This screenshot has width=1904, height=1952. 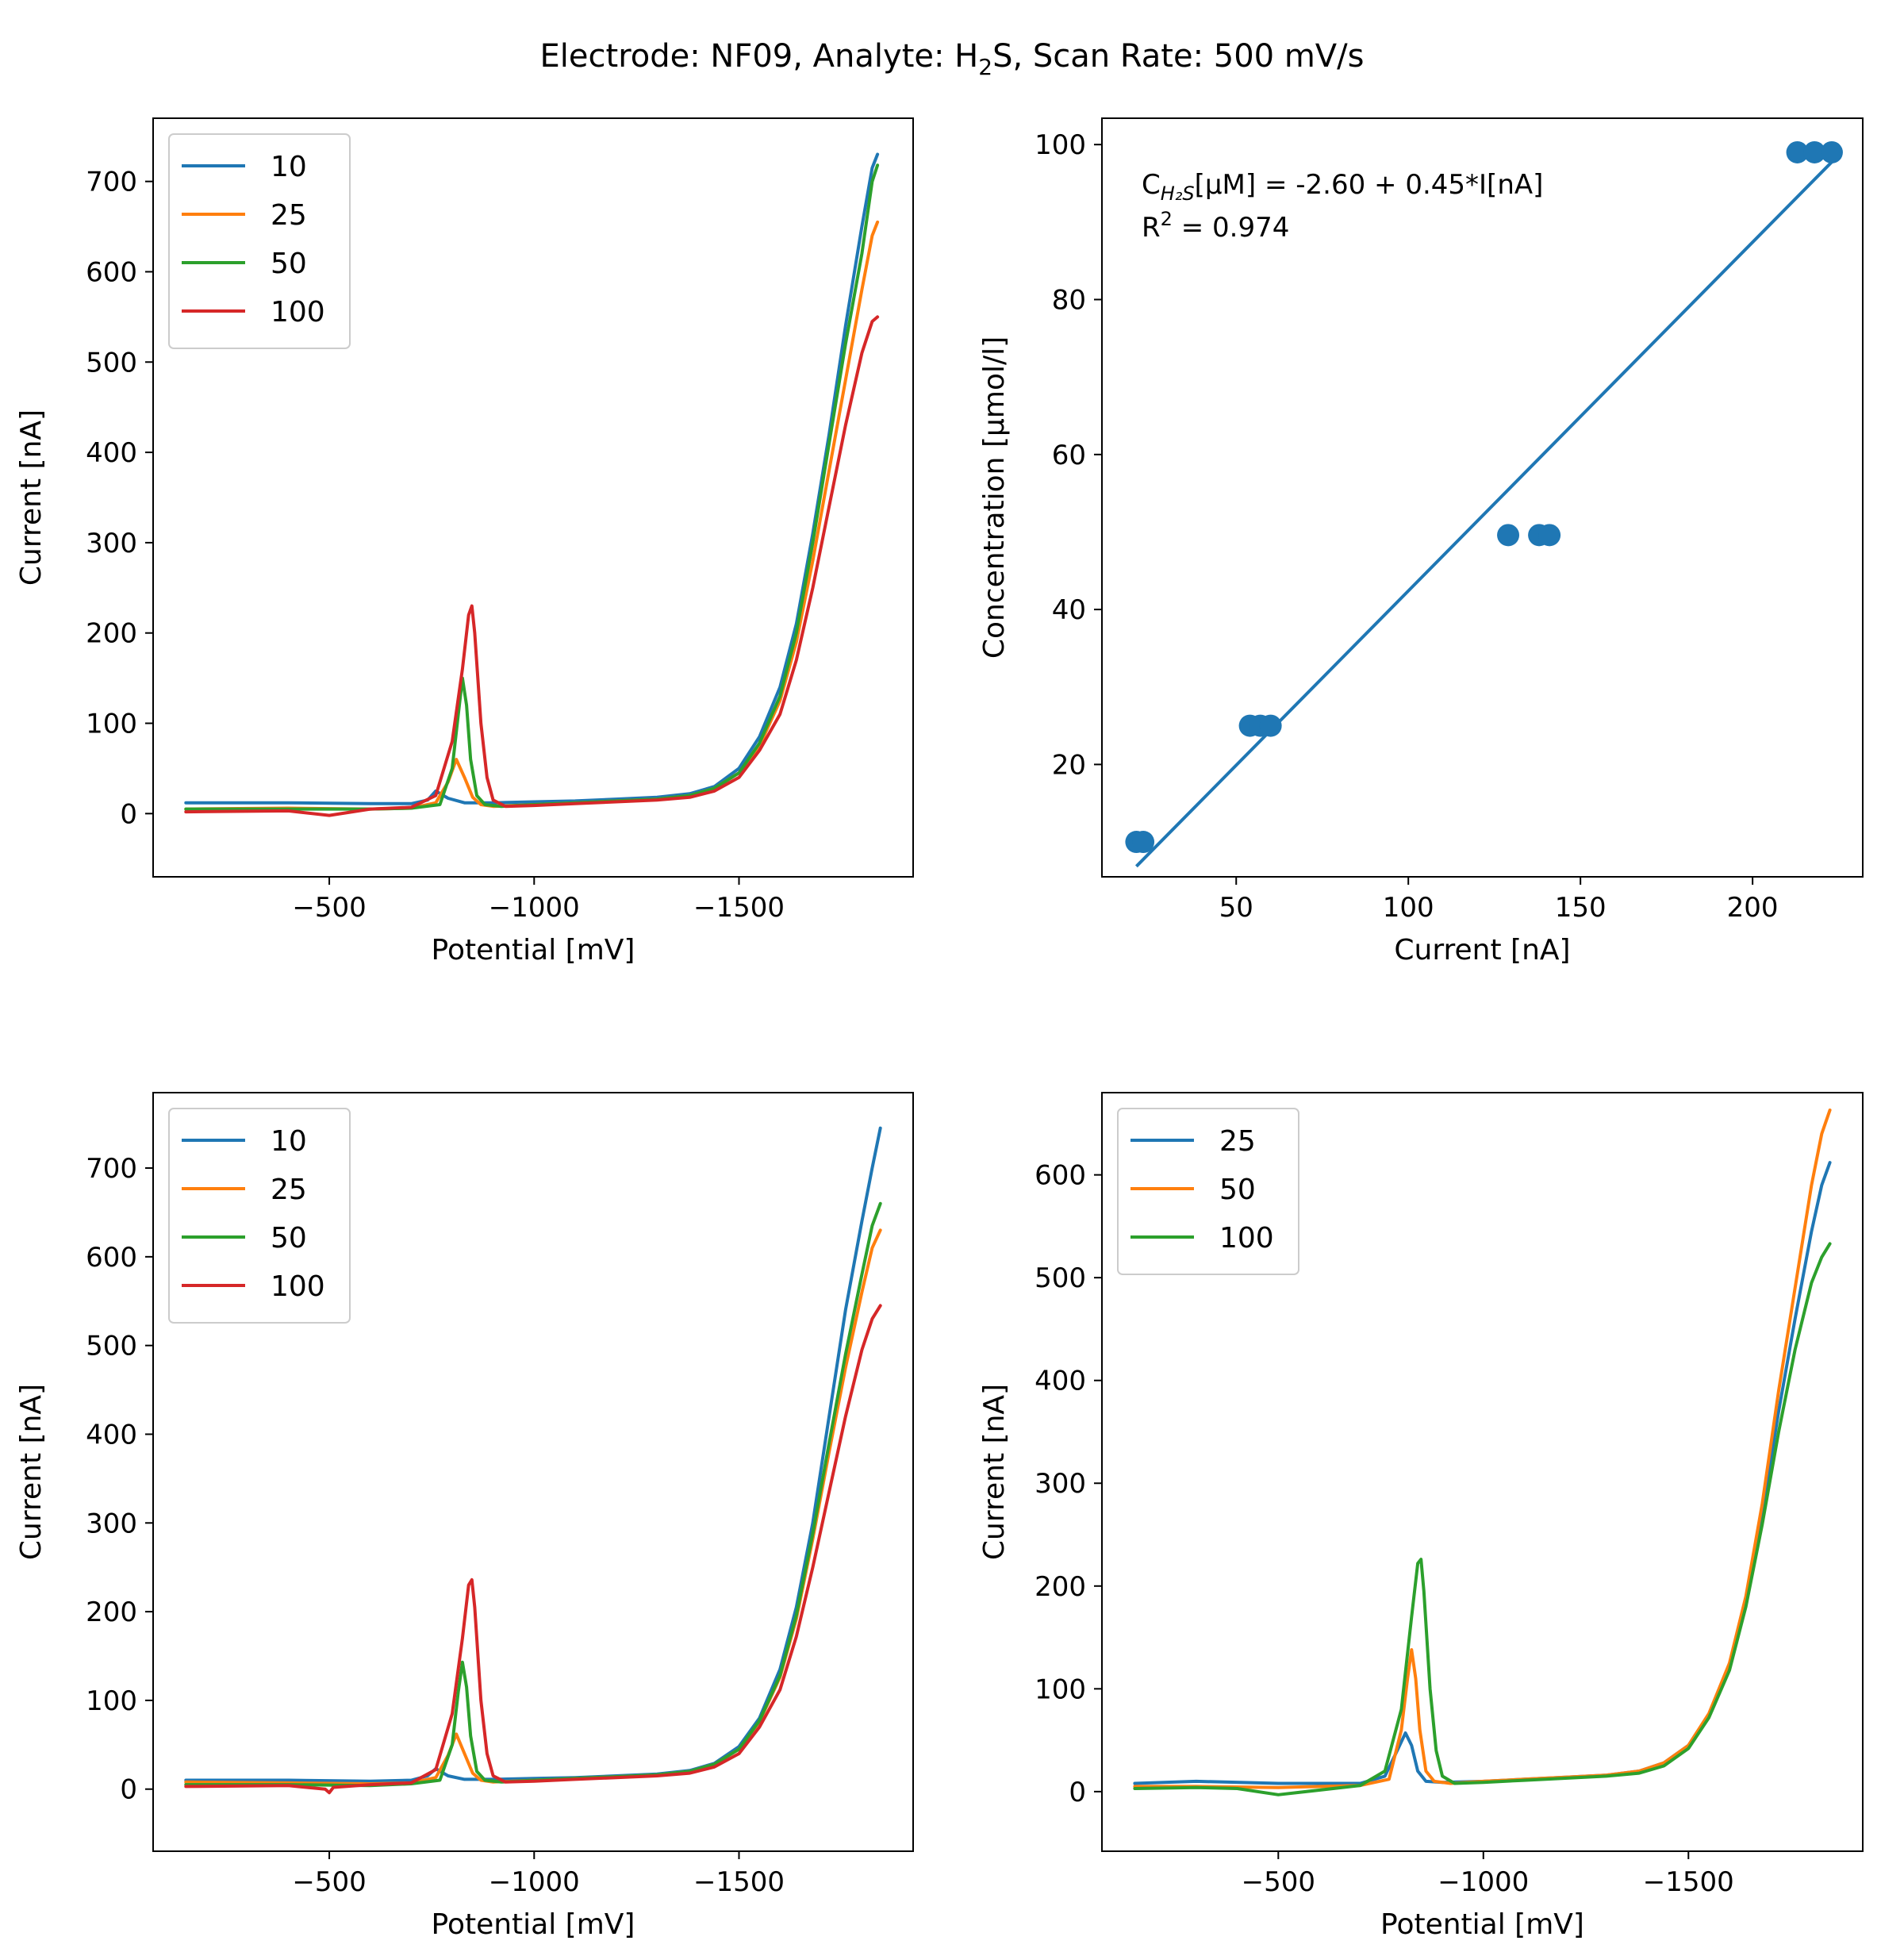 What do you see at coordinates (1151, 228) in the screenshot?
I see `r-squared-symbol: R` at bounding box center [1151, 228].